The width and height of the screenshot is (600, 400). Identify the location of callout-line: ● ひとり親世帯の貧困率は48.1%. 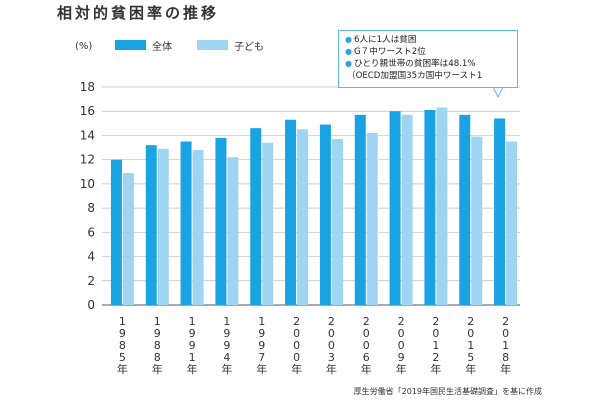
(431, 64).